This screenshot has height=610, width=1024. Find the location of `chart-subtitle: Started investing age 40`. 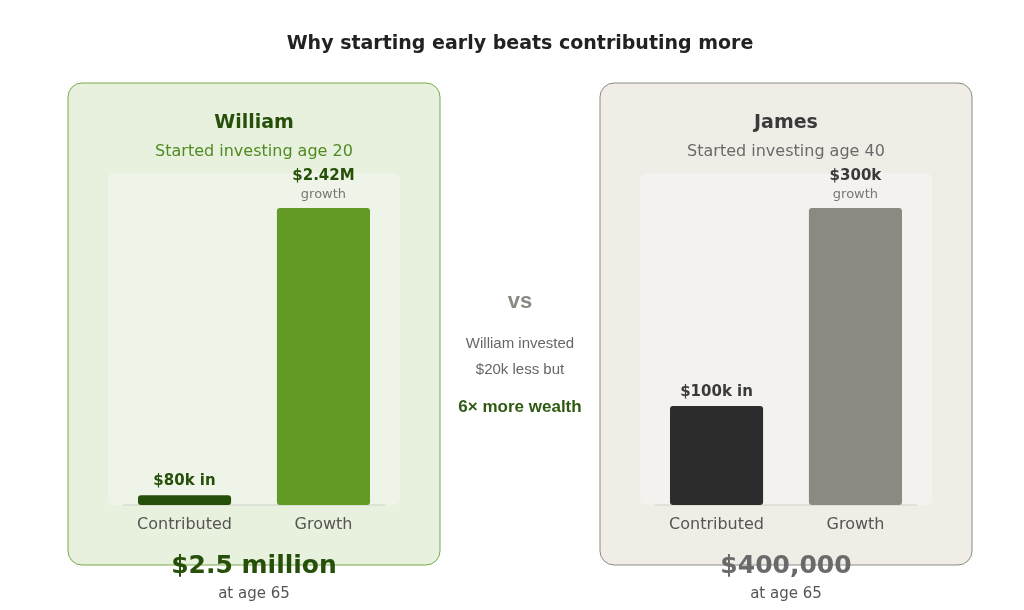

chart-subtitle: Started investing age 40 is located at coordinates (786, 150).